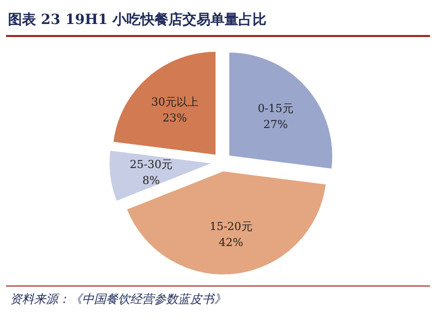 The height and width of the screenshot is (324, 436). What do you see at coordinates (276, 108) in the screenshot?
I see `slice-label: 0-15元` at bounding box center [276, 108].